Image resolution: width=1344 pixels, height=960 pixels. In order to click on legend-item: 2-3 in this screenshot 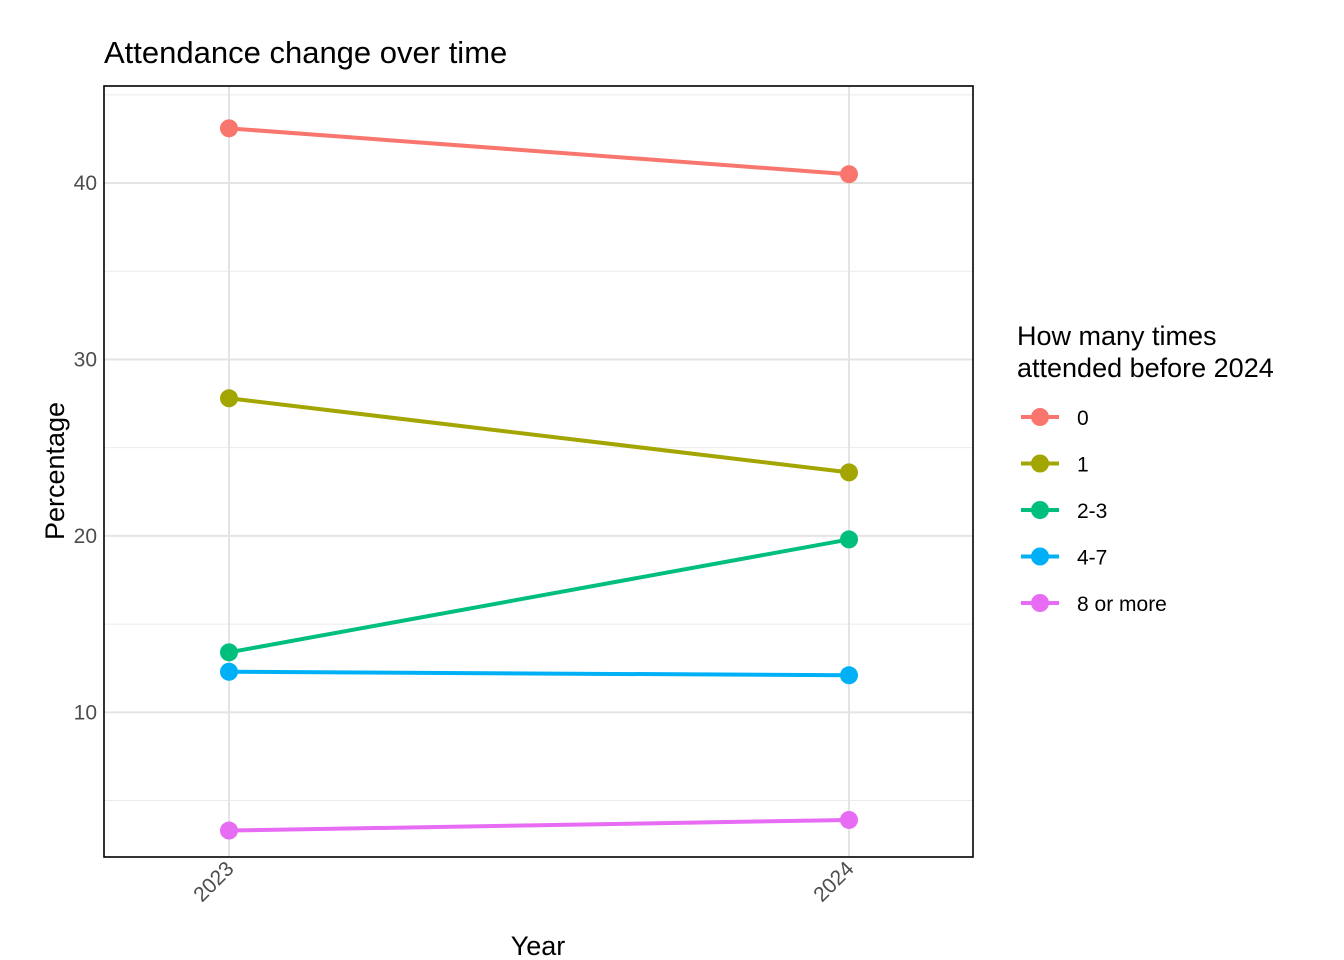, I will do `click(1064, 511)`.